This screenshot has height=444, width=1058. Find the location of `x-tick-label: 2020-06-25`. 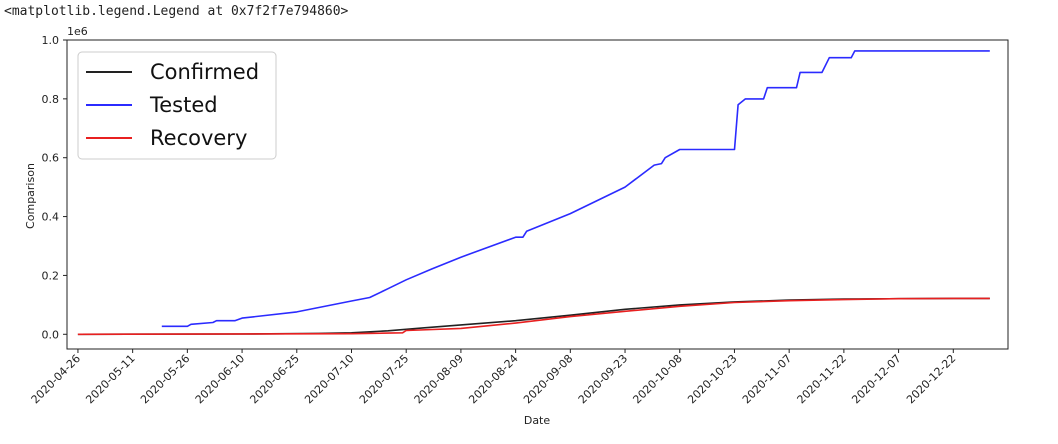

x-tick-label: 2020-06-25 is located at coordinates (274, 379).